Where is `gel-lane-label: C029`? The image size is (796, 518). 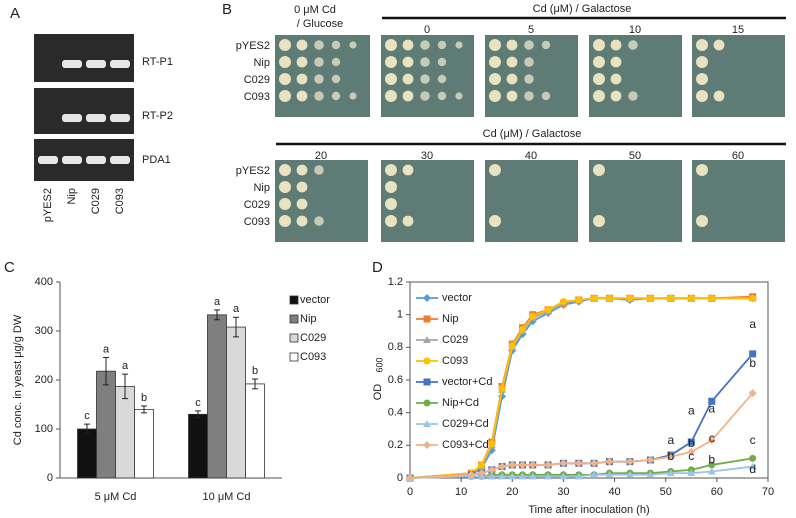
gel-lane-label: C029 is located at coordinates (96, 201).